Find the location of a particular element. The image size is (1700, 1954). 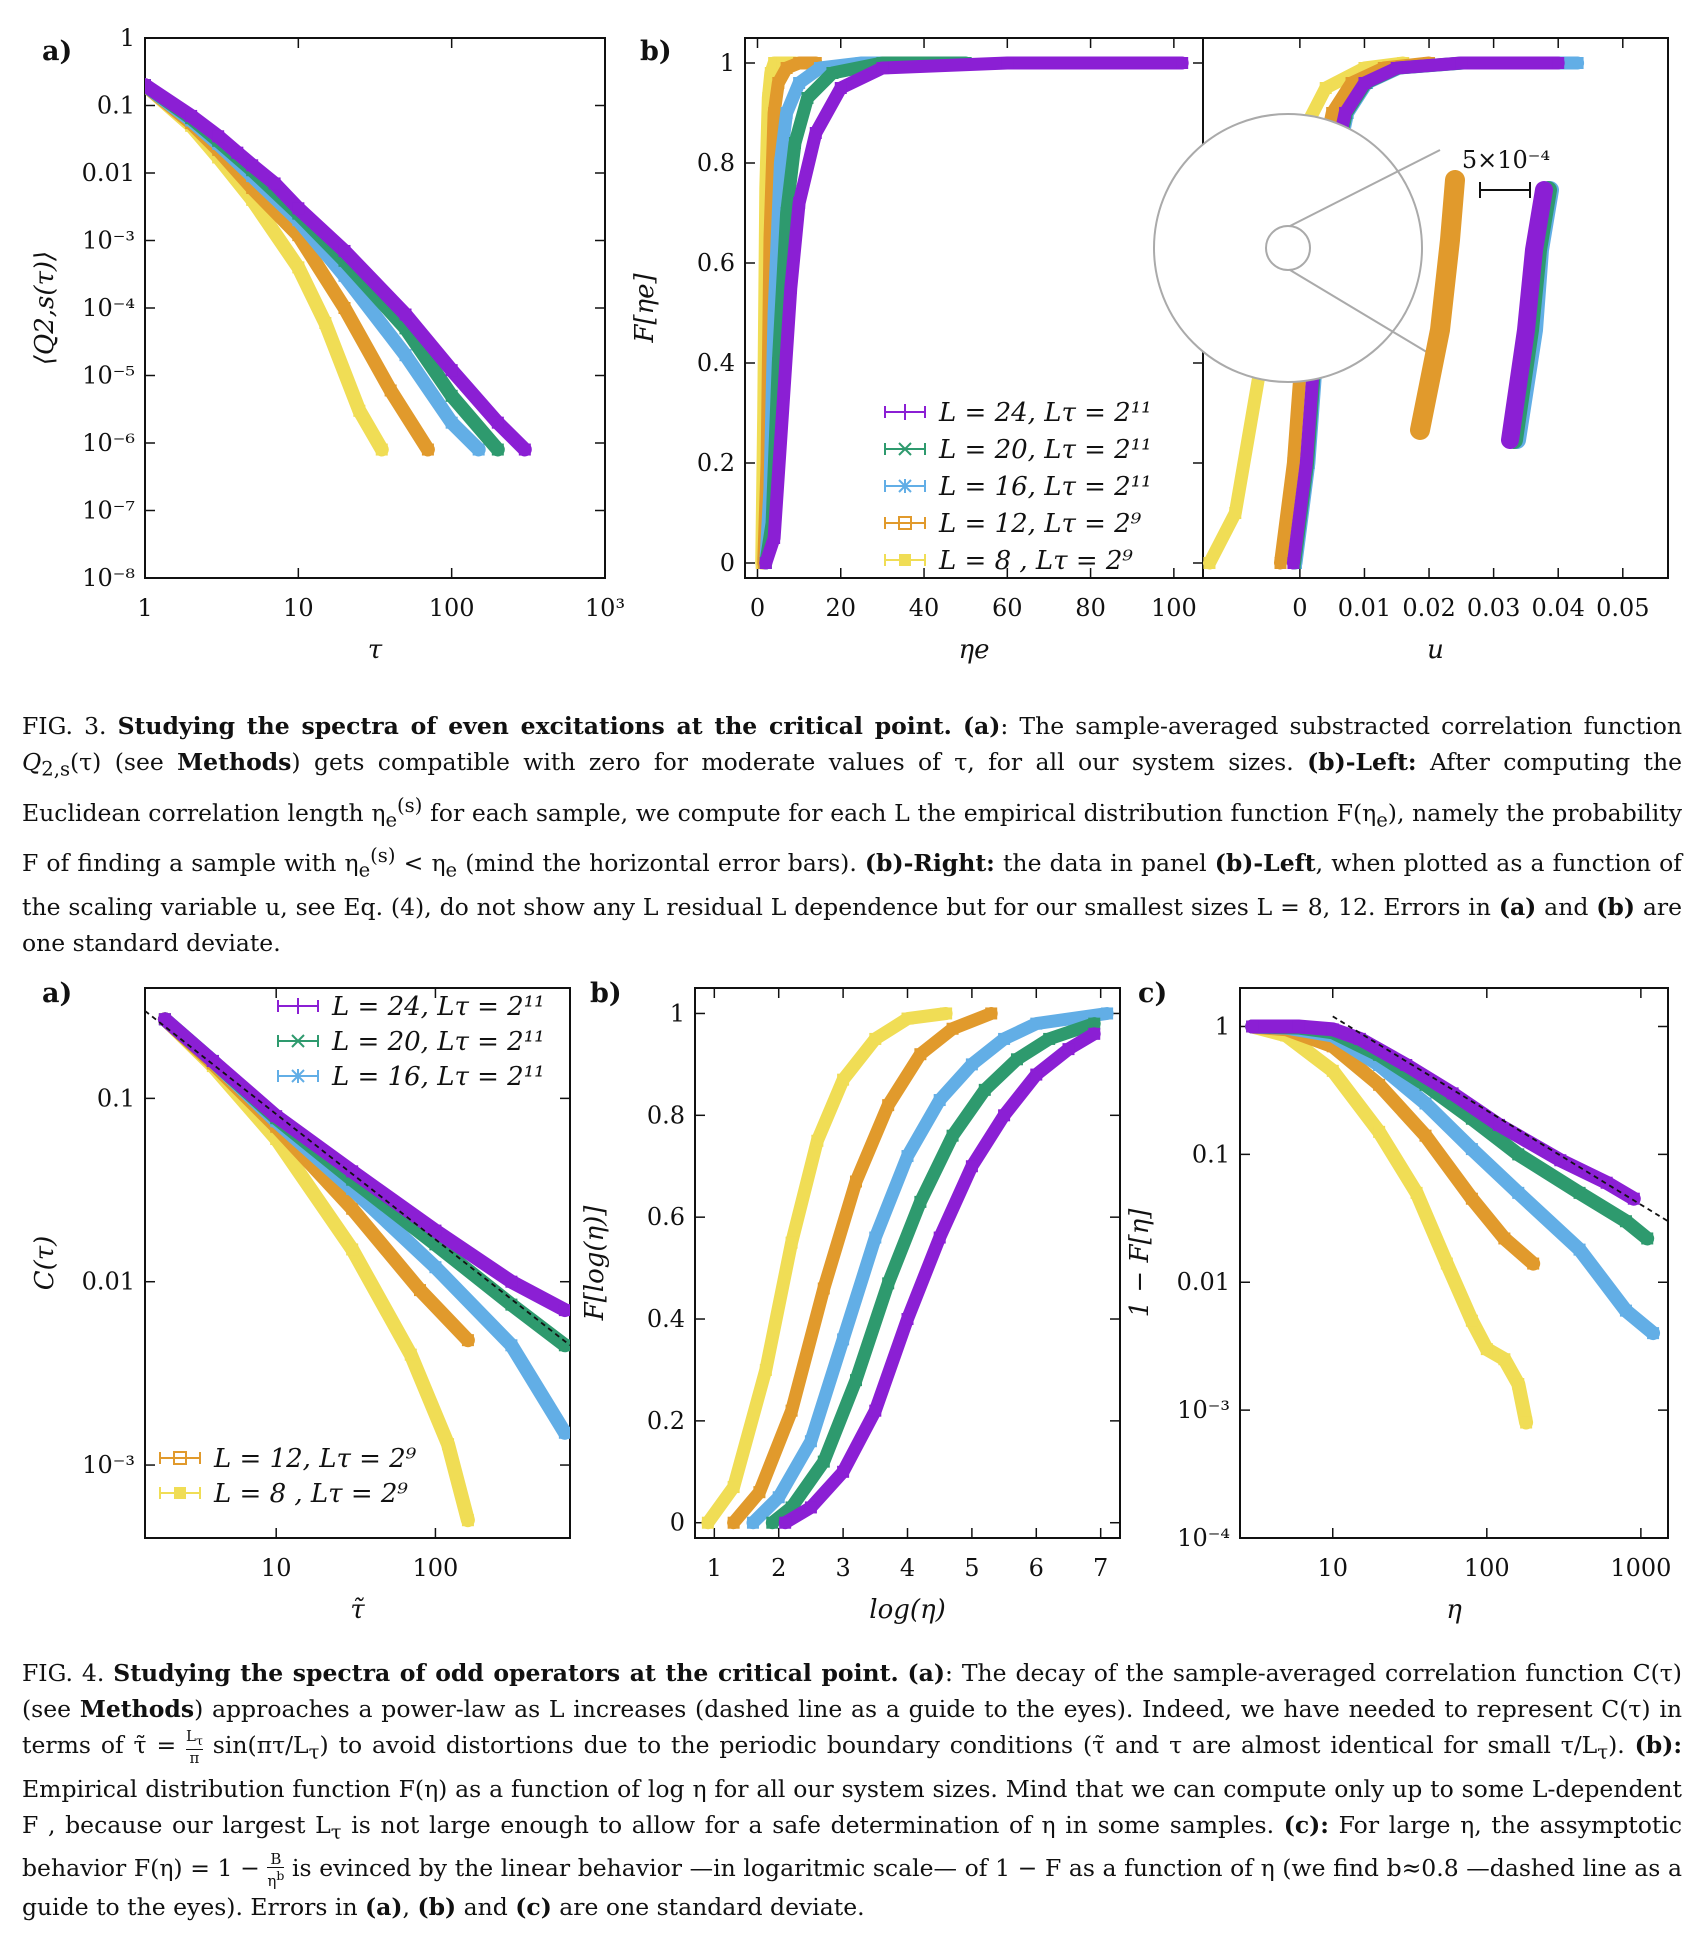

y-axis-label: C(τ) is located at coordinates (45, 1263).